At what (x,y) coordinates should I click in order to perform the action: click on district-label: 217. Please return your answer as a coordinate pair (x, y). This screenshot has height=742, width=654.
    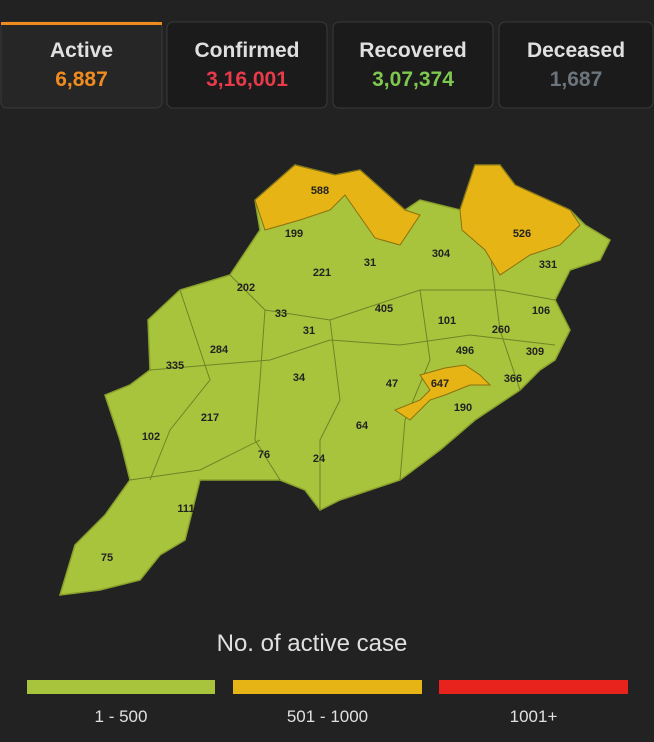
    Looking at the image, I should click on (210, 418).